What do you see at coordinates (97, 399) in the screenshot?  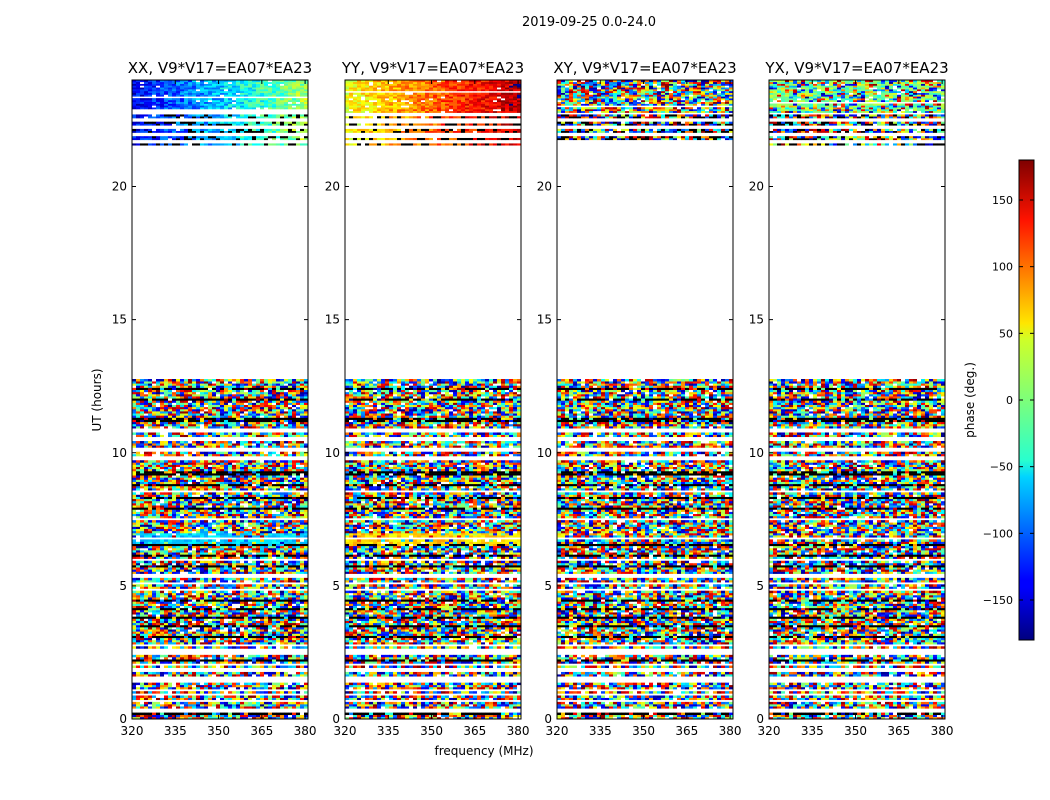 I see `y-axis-label: UT (hours)` at bounding box center [97, 399].